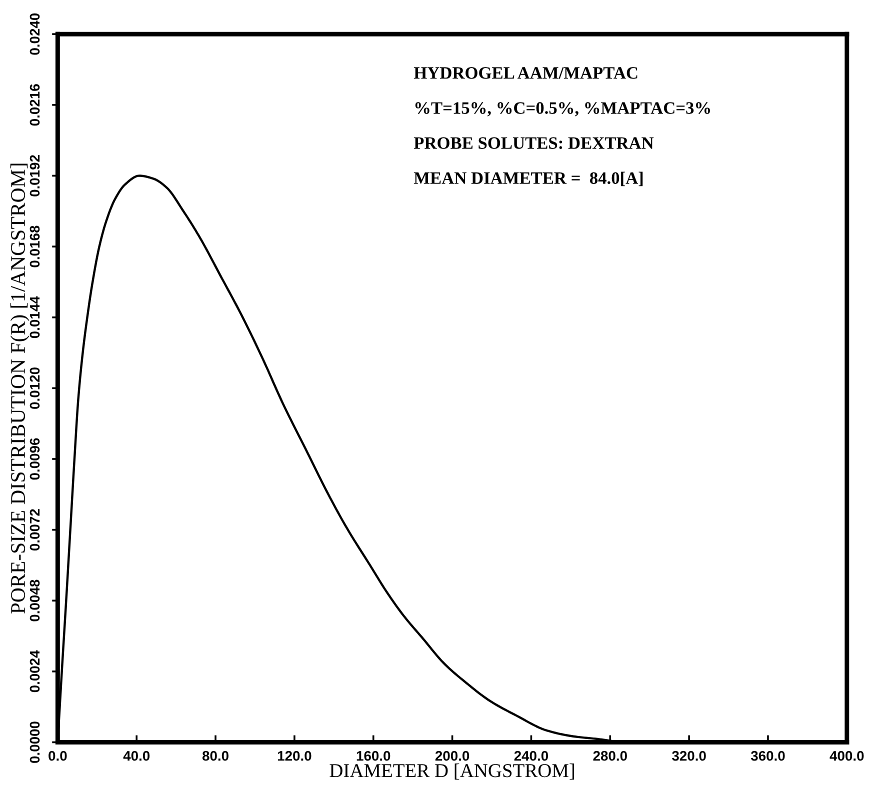 This screenshot has height=793, width=874. What do you see at coordinates (531, 755) in the screenshot?
I see `x-tick-label: 240.0` at bounding box center [531, 755].